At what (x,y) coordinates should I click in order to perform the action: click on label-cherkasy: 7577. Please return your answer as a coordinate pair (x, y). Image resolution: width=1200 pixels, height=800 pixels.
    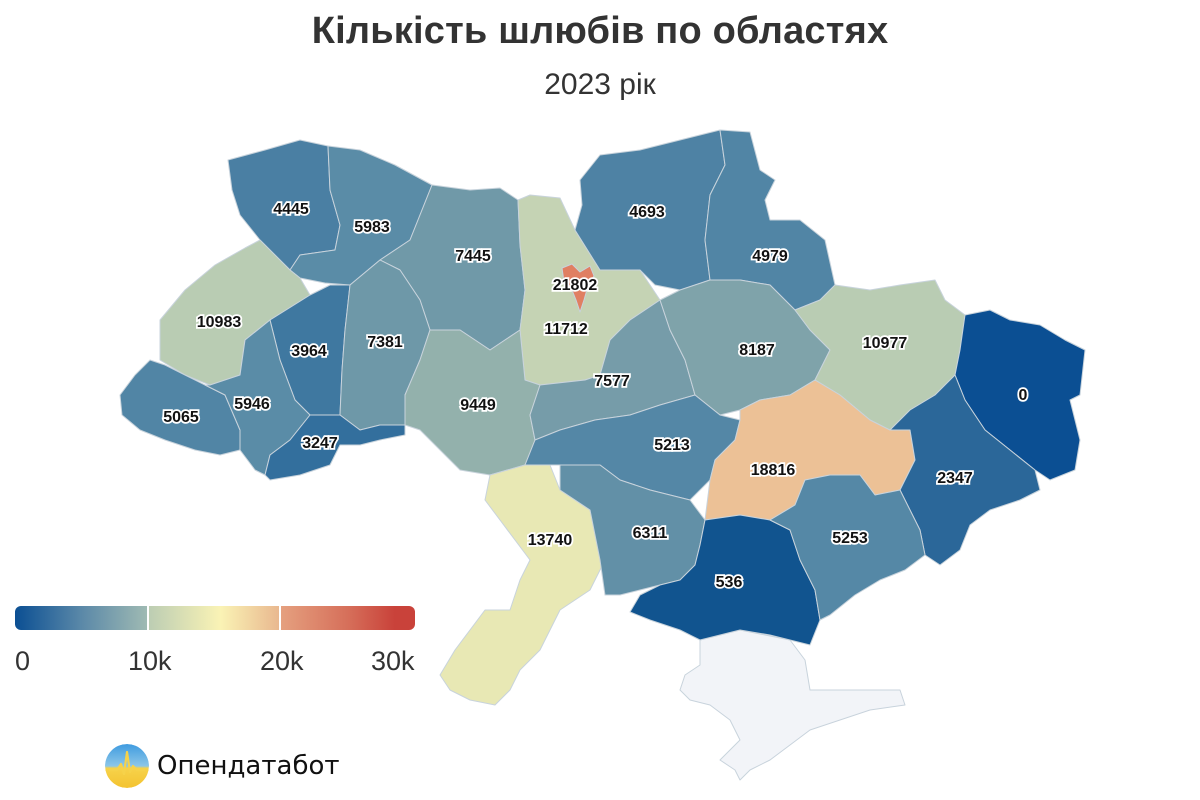
    Looking at the image, I should click on (612, 381).